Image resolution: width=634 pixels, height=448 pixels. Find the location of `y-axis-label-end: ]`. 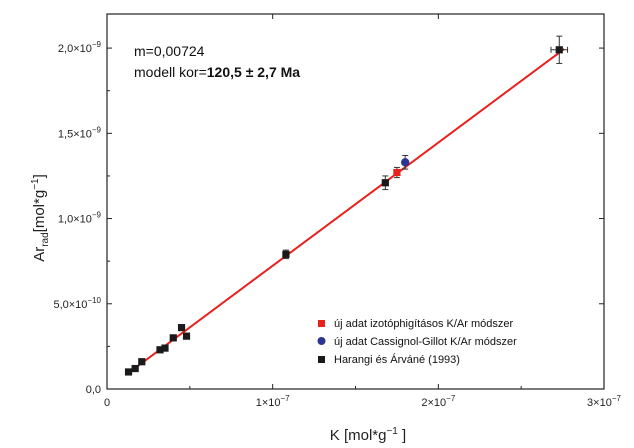

y-axis-label-end: ] is located at coordinates (39, 176).